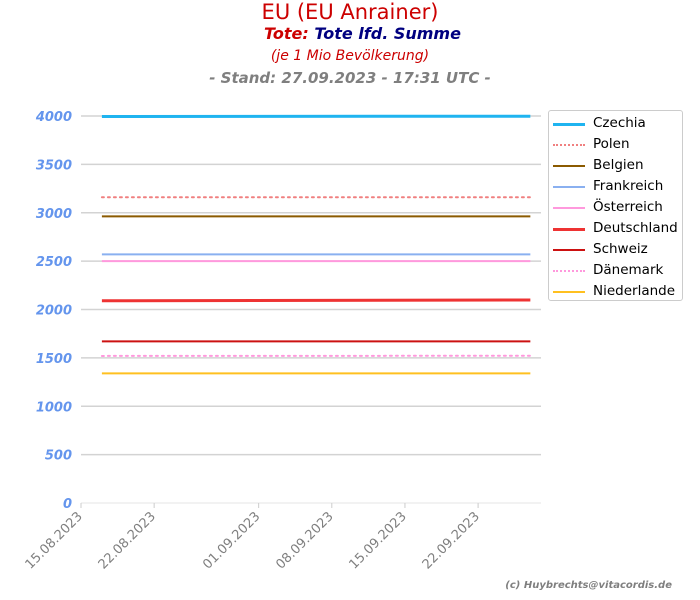  What do you see at coordinates (58, 456) in the screenshot?
I see `y-tick-label: 500` at bounding box center [58, 456].